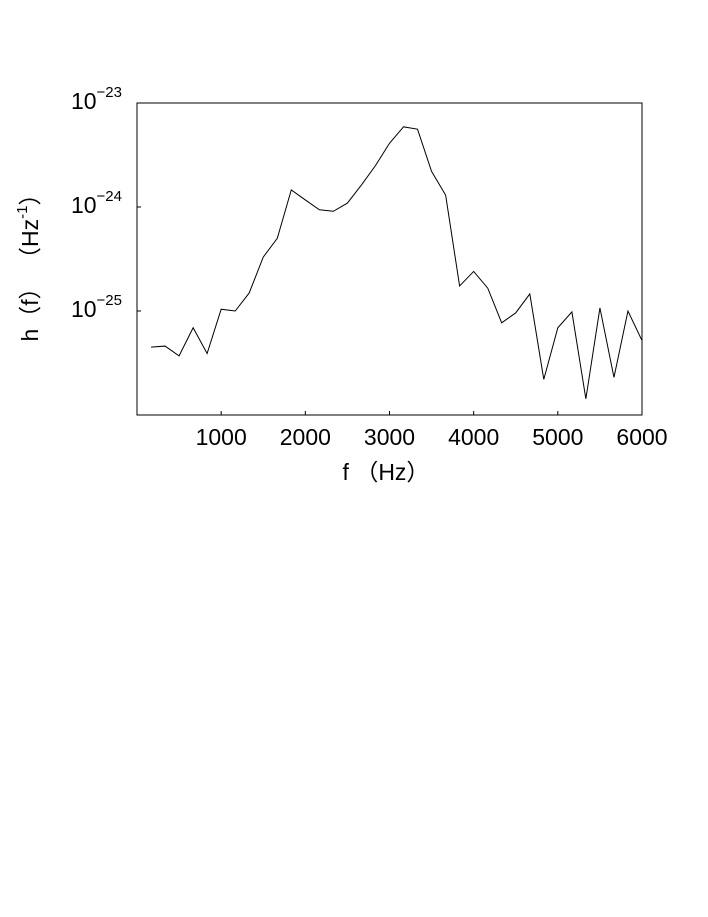 The height and width of the screenshot is (917, 708). What do you see at coordinates (473, 437) in the screenshot?
I see `x-tick-label: 4000` at bounding box center [473, 437].